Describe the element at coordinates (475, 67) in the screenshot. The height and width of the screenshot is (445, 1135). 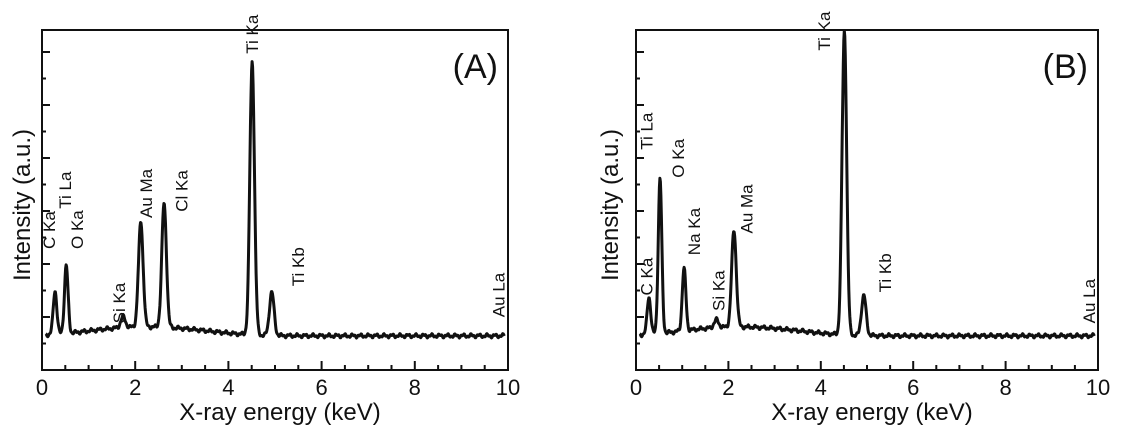
I see `panel-label: (A)` at that location.